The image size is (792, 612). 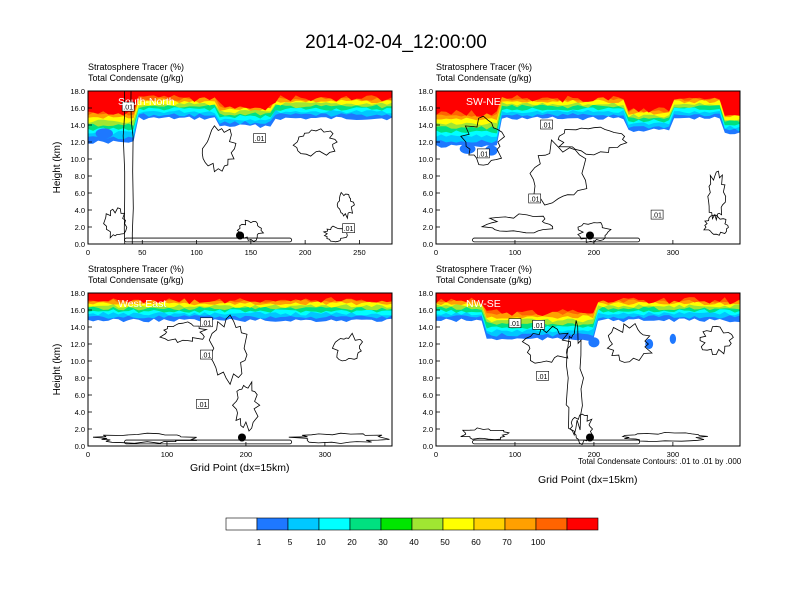 What do you see at coordinates (383, 542) in the screenshot?
I see `colorbar-label: 30` at bounding box center [383, 542].